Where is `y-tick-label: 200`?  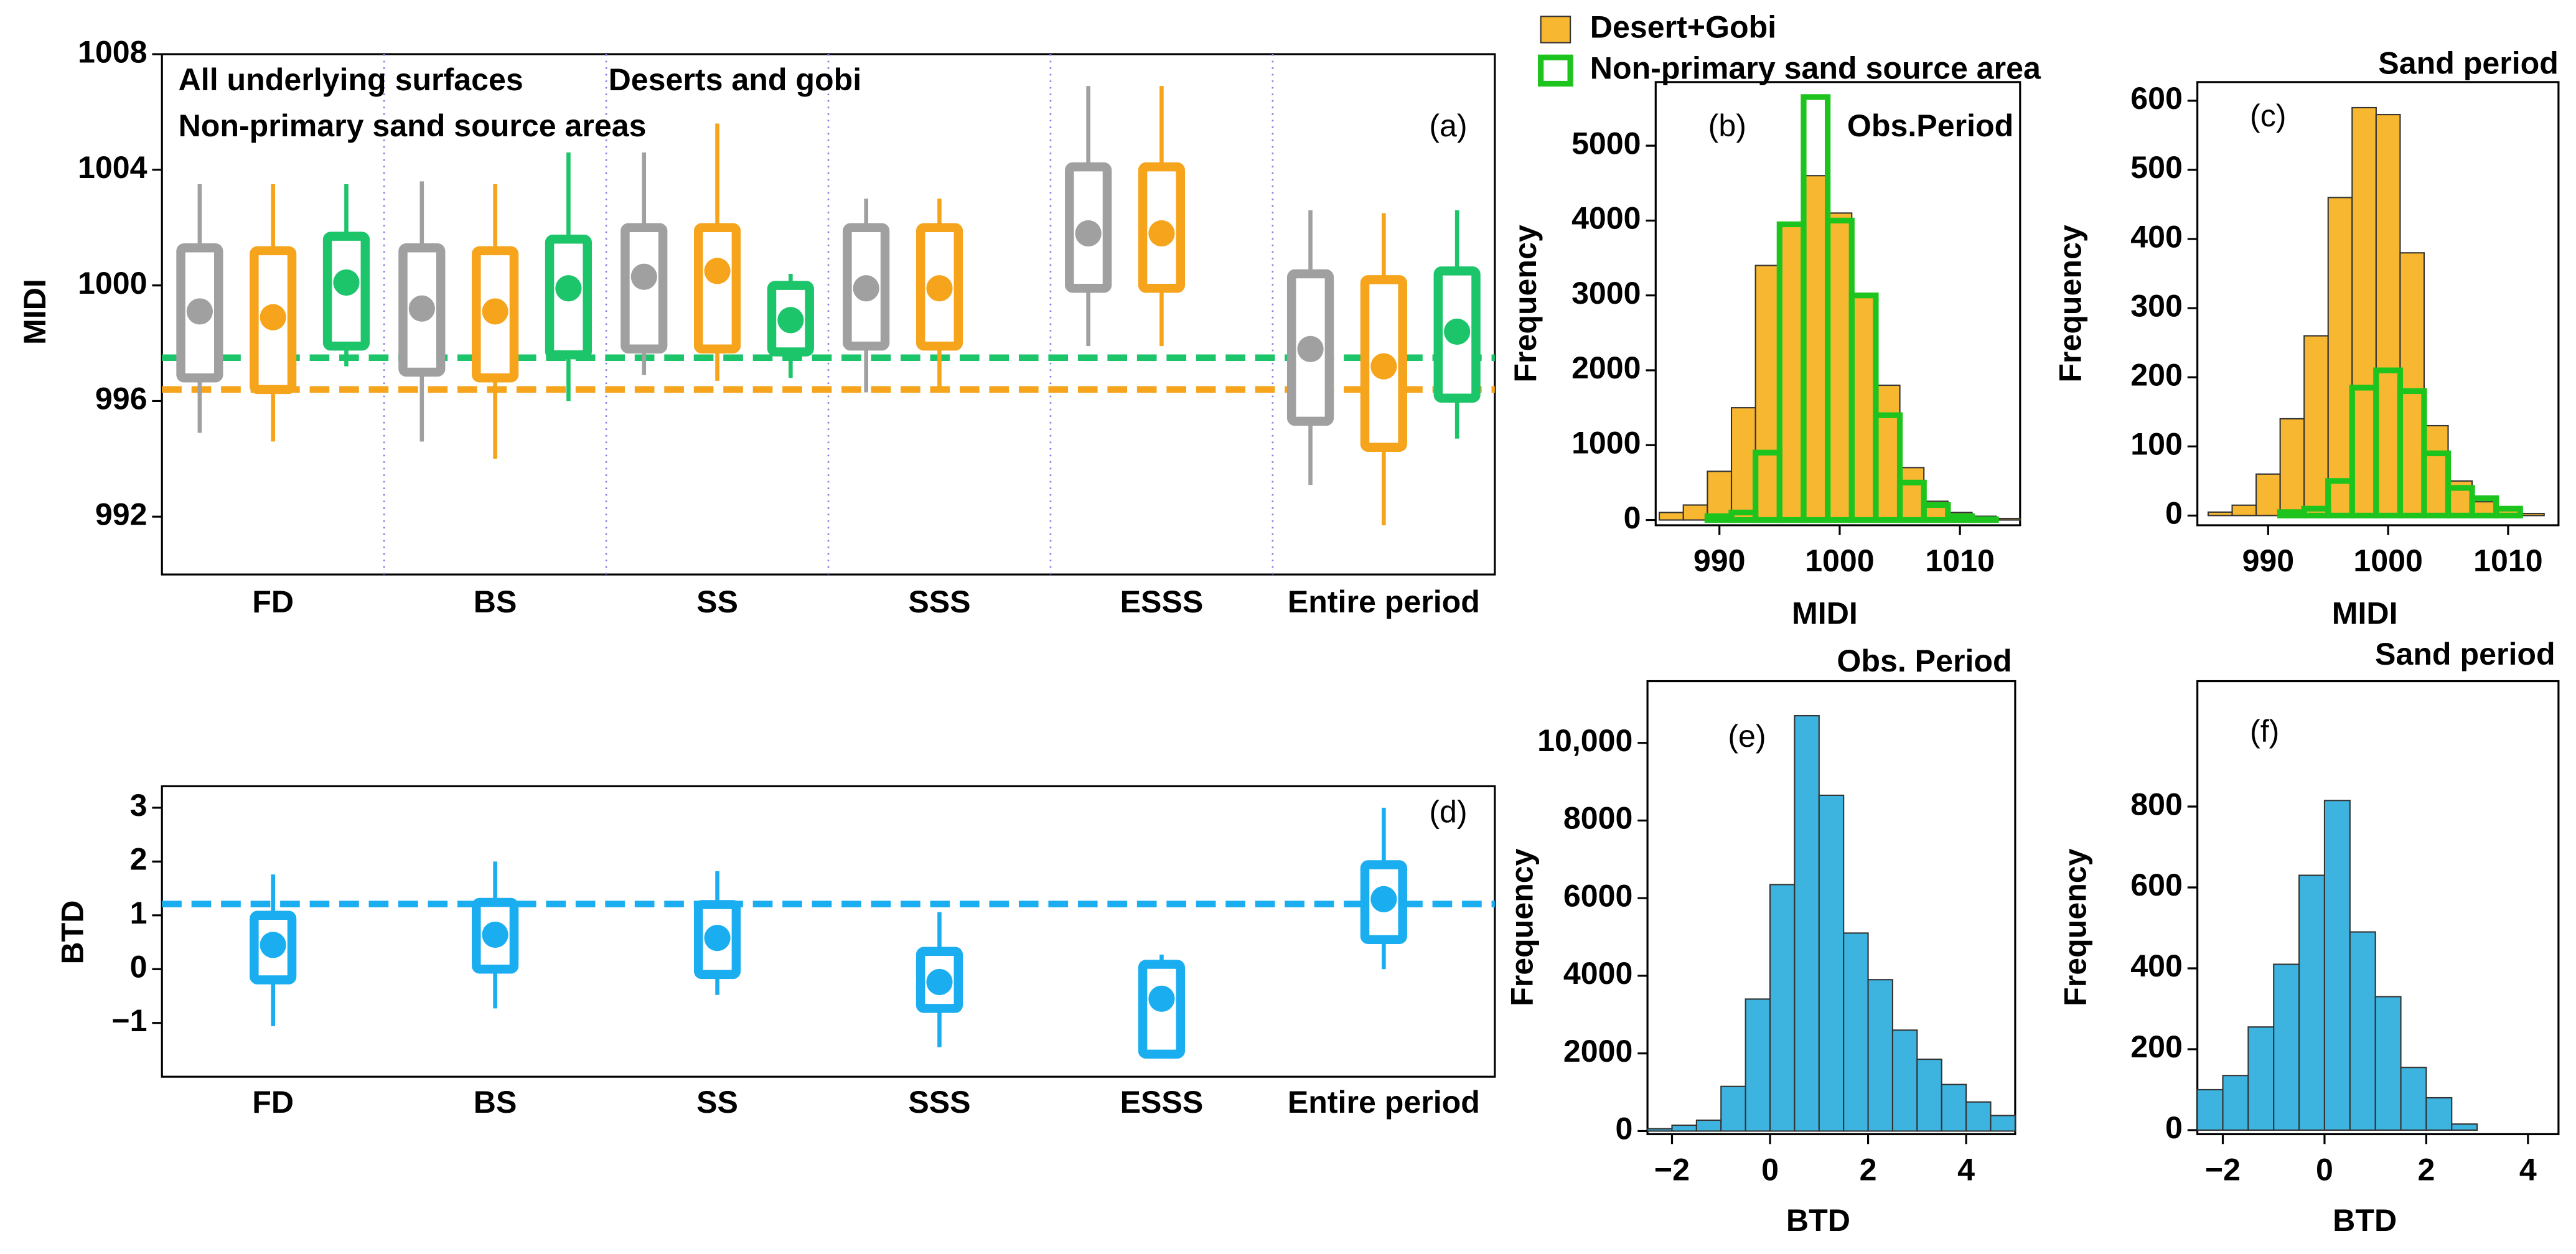 y-tick-label: 200 is located at coordinates (2156, 1046).